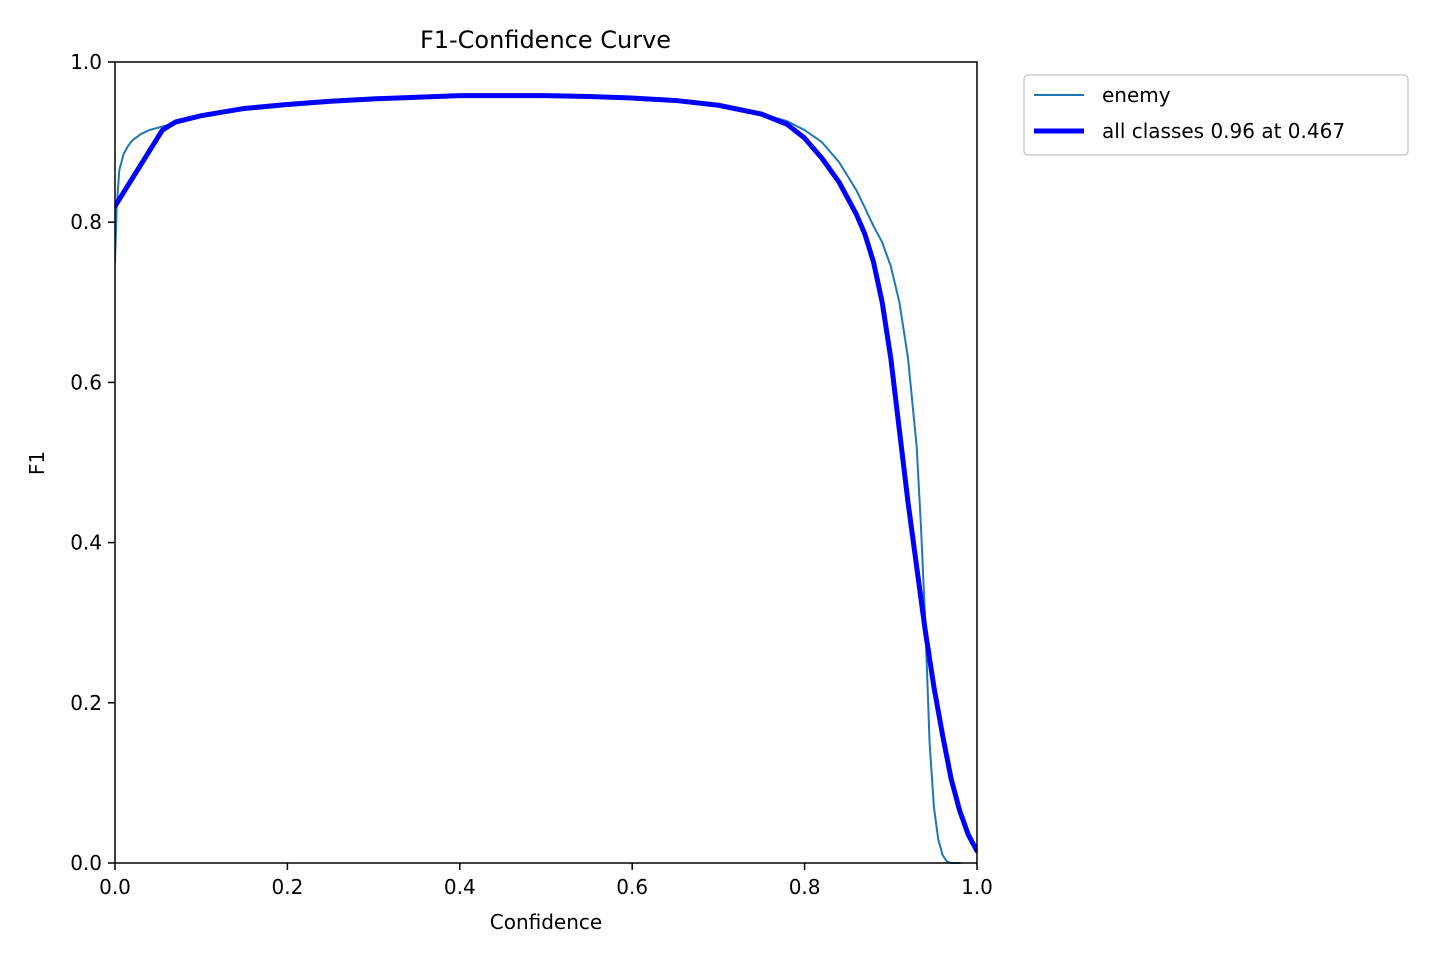 This screenshot has width=1445, height=963. What do you see at coordinates (1223, 131) in the screenshot?
I see `legend-label-all-classes: all classes 0.96 at 0.467` at bounding box center [1223, 131].